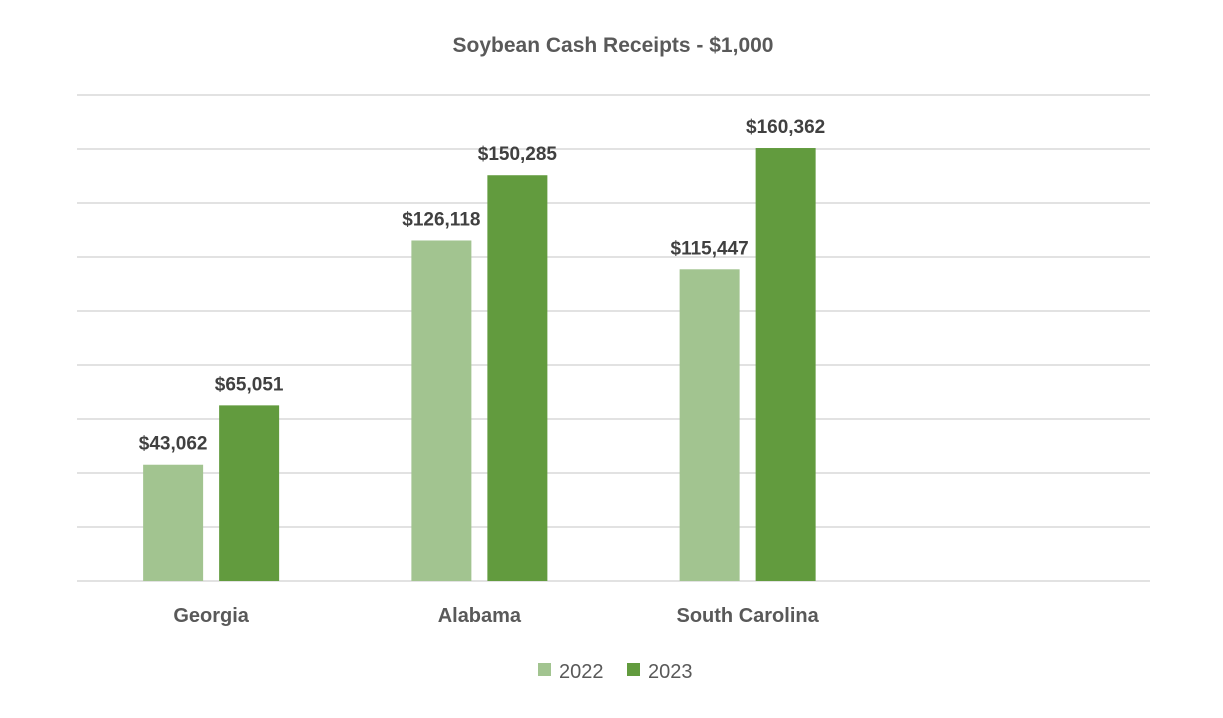  I want to click on category-label: Alabama, so click(480, 616).